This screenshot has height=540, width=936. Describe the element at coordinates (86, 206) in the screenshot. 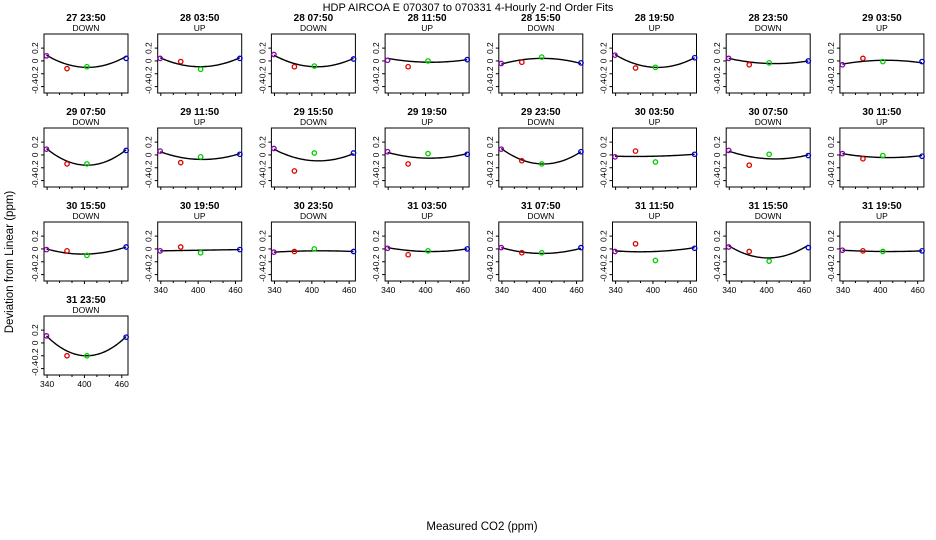

I see `panel-title: 30 15:50` at that location.